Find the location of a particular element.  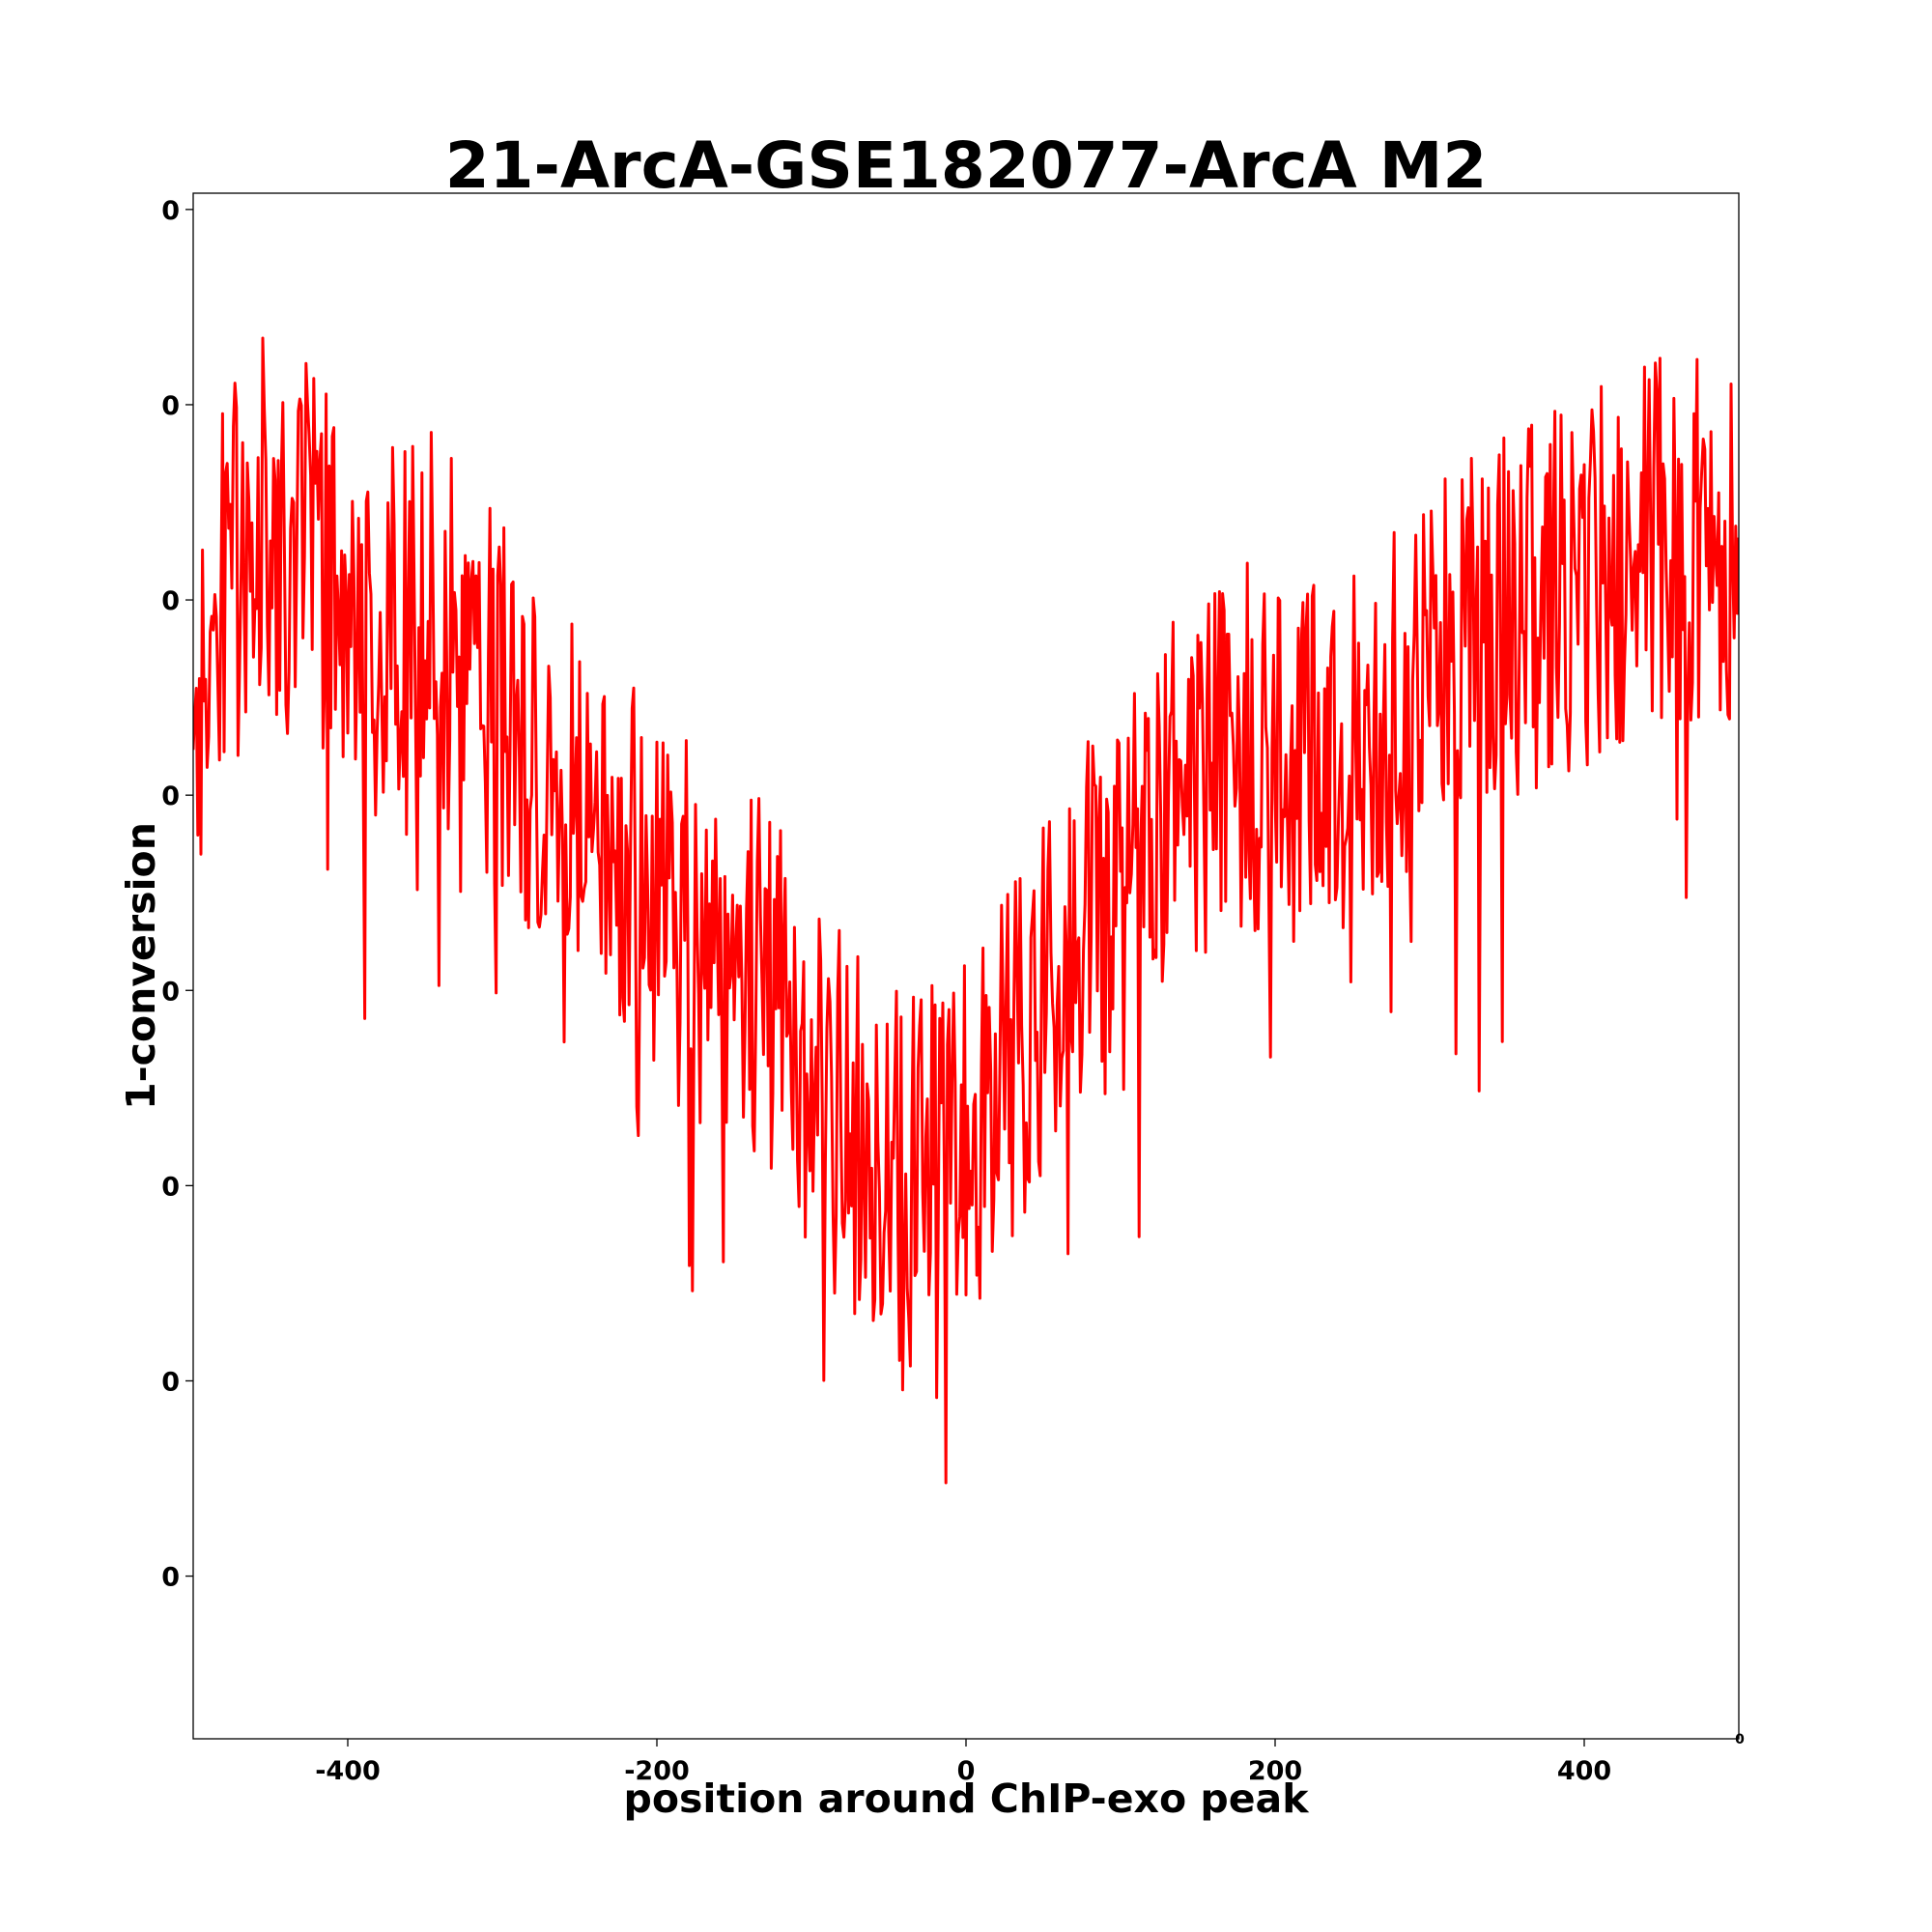

x-tick-label: 0 is located at coordinates (966, 1771).